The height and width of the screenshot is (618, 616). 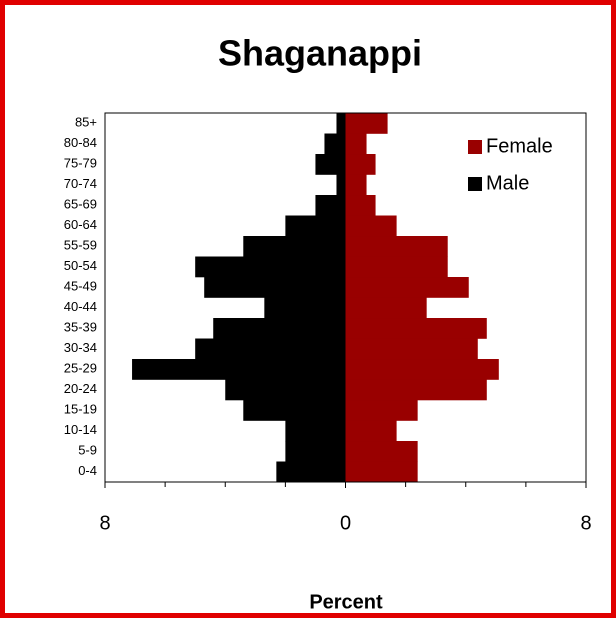 What do you see at coordinates (80, 429) in the screenshot?
I see `y-tick-label: 10-14` at bounding box center [80, 429].